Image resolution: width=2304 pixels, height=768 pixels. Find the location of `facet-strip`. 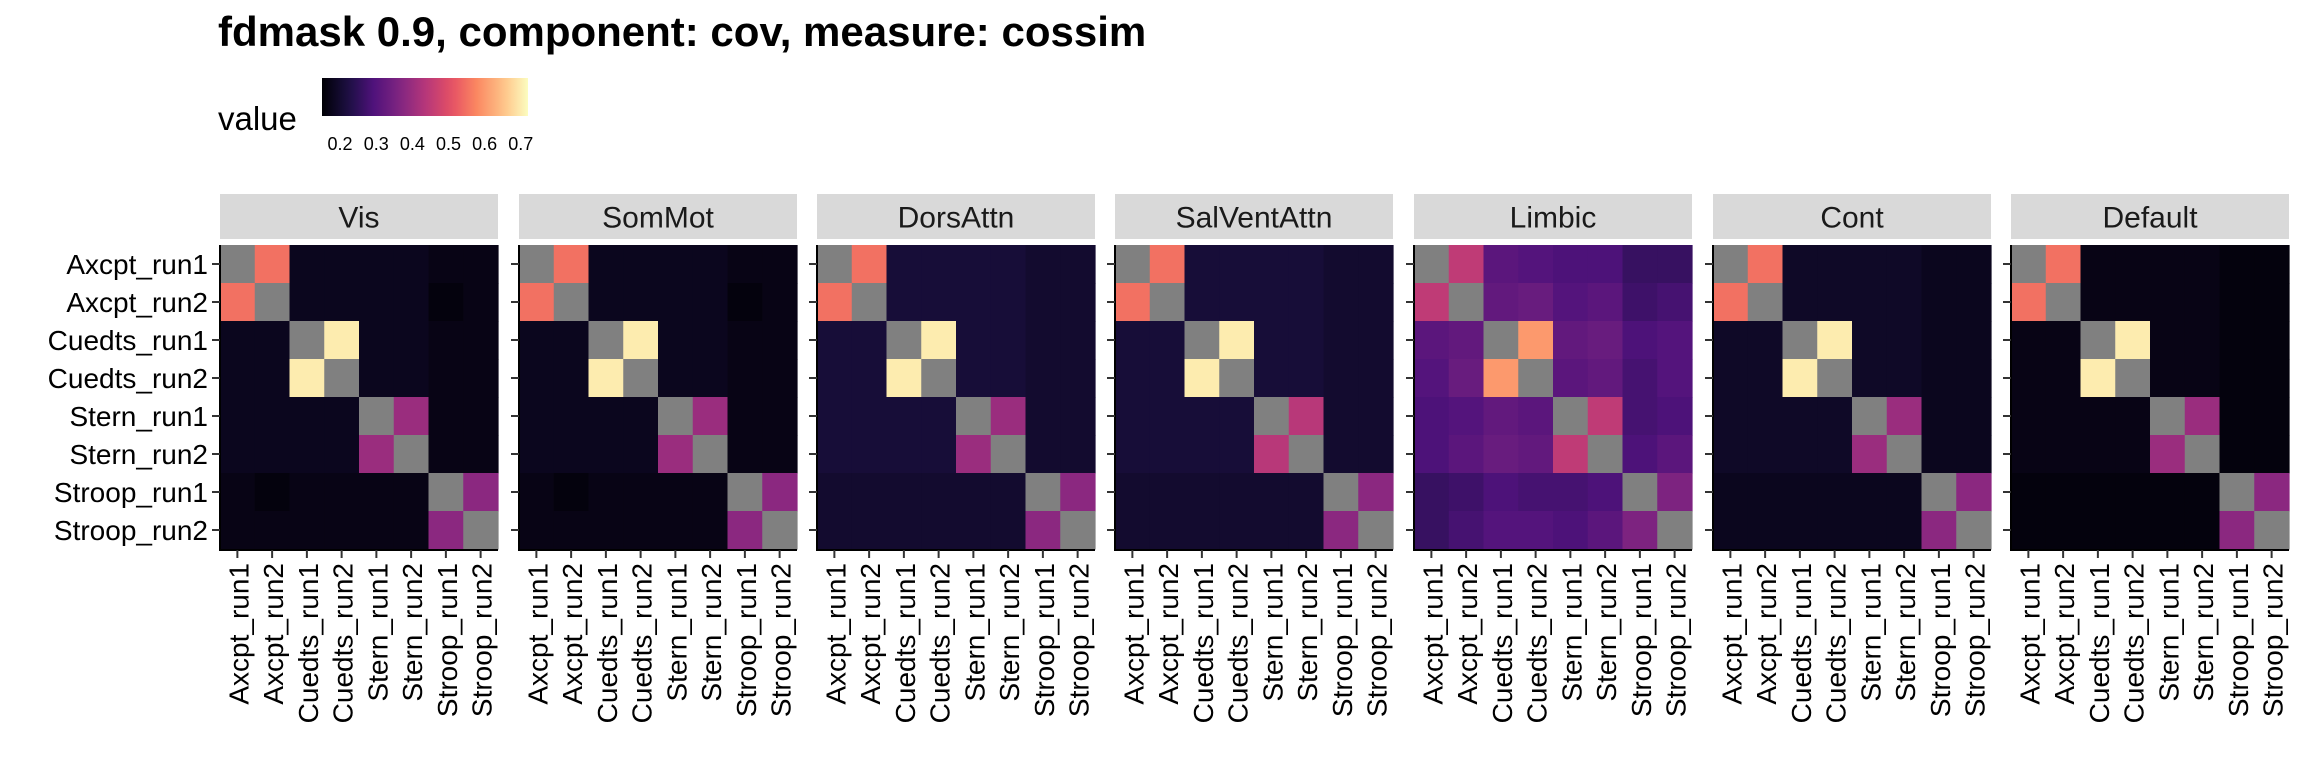

facet-strip is located at coordinates (1852, 216).